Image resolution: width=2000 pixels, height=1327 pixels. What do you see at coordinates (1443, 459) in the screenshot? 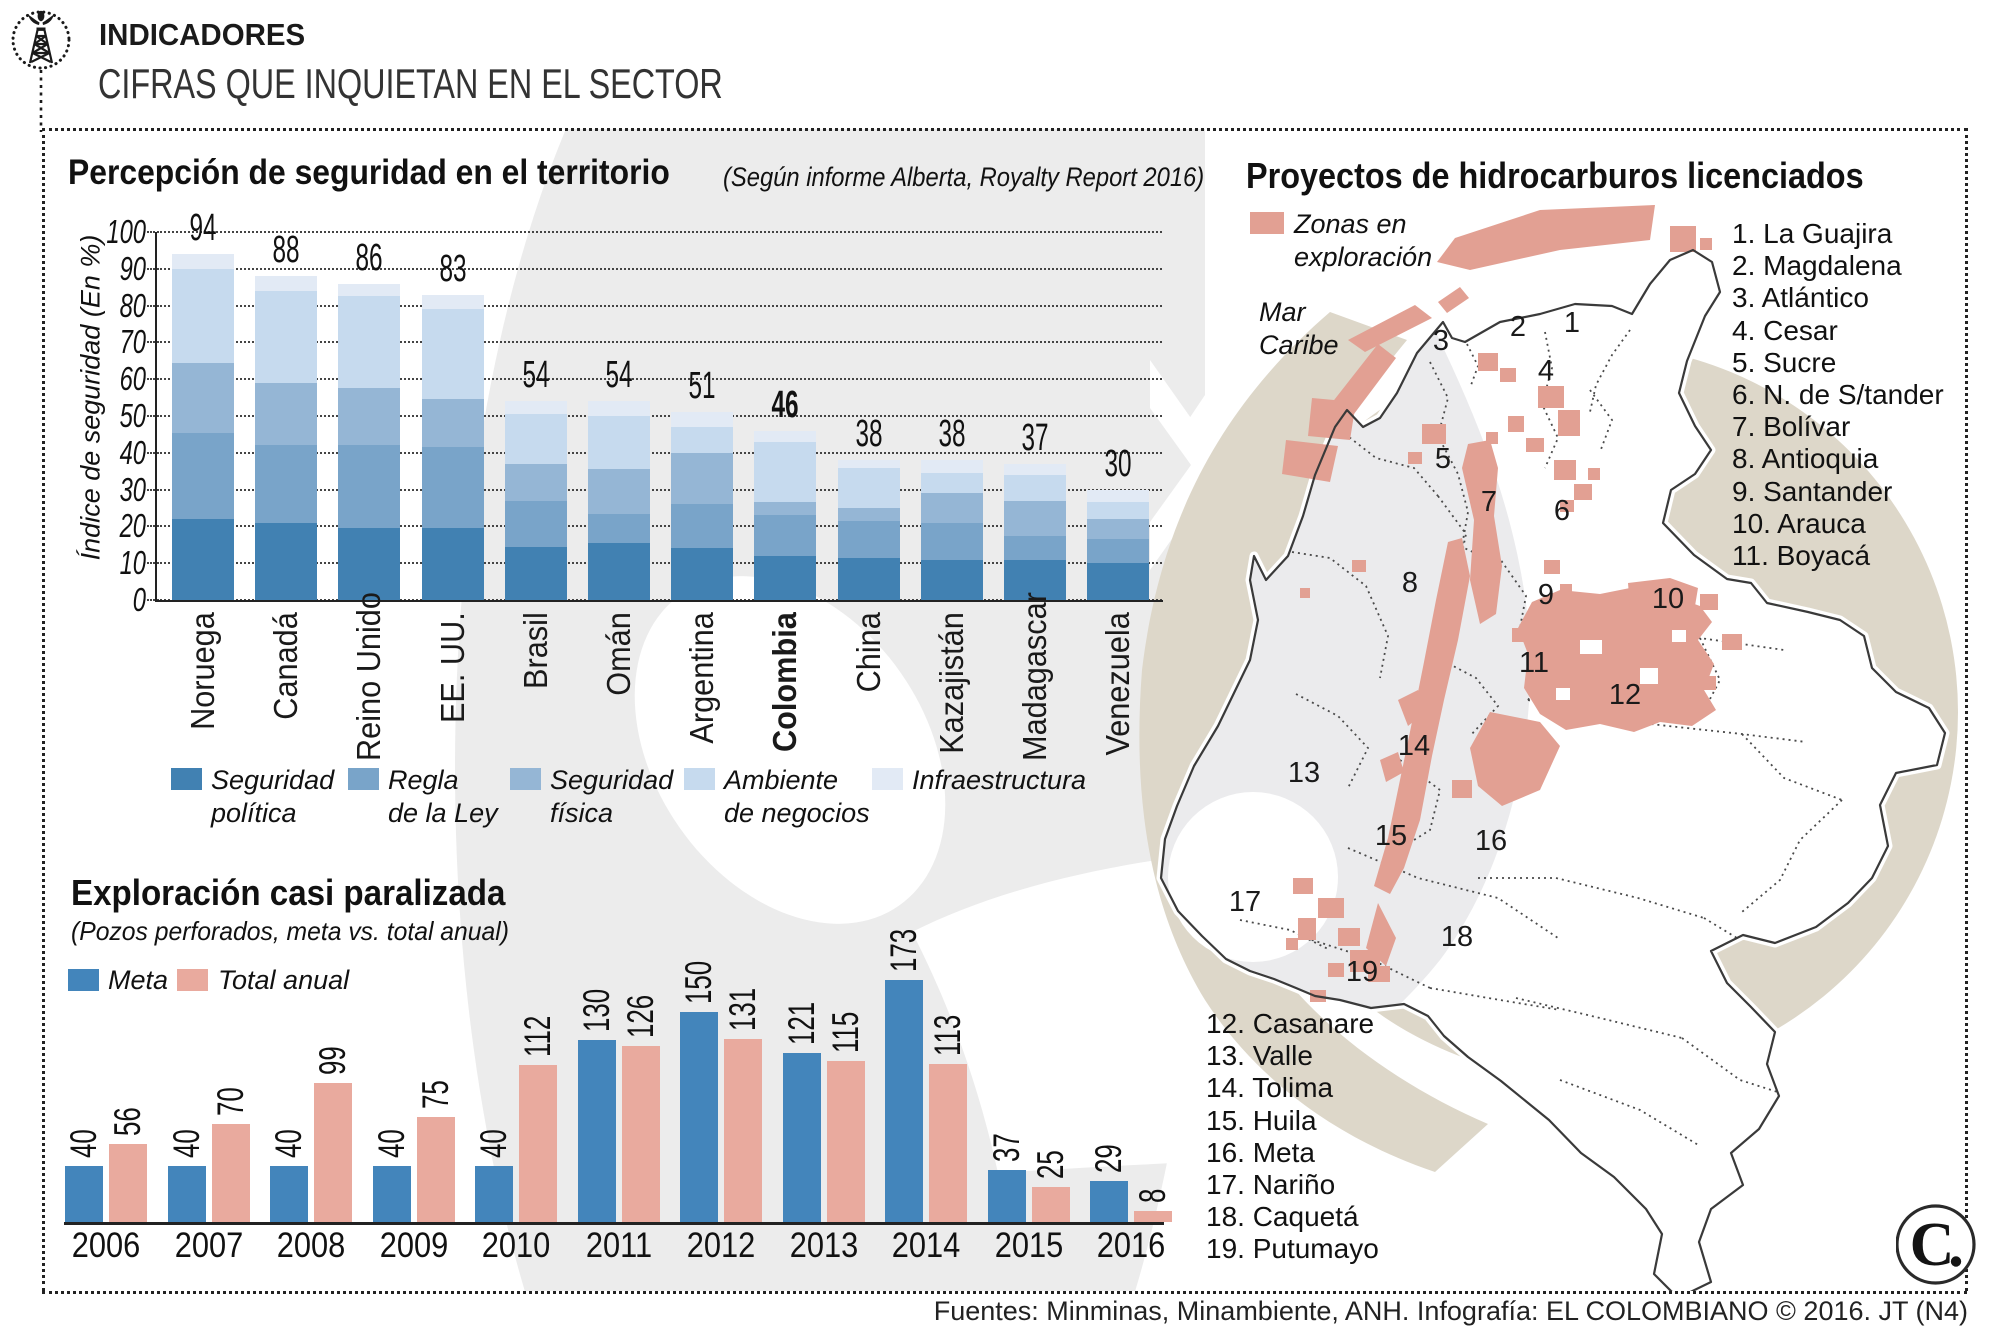
I see `svg-text: 5` at bounding box center [1443, 459].